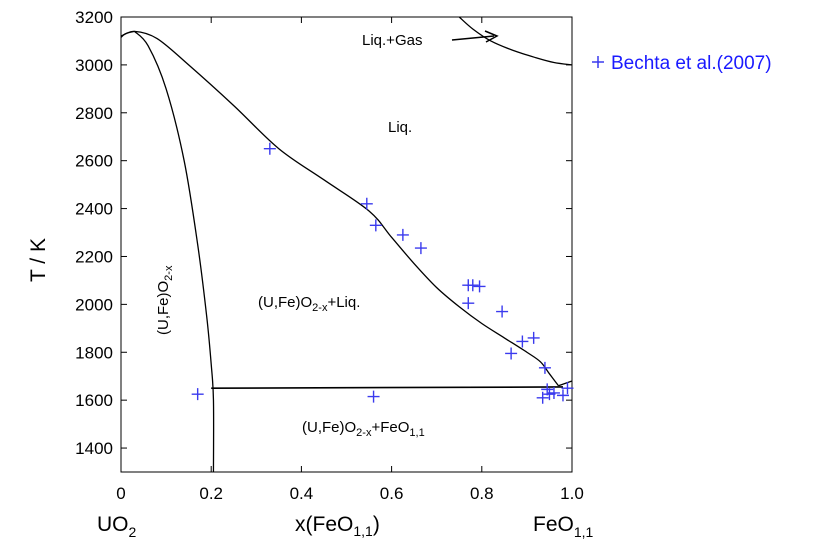  What do you see at coordinates (400, 127) in the screenshot?
I see `region-label-liquid: Liq.` at bounding box center [400, 127].